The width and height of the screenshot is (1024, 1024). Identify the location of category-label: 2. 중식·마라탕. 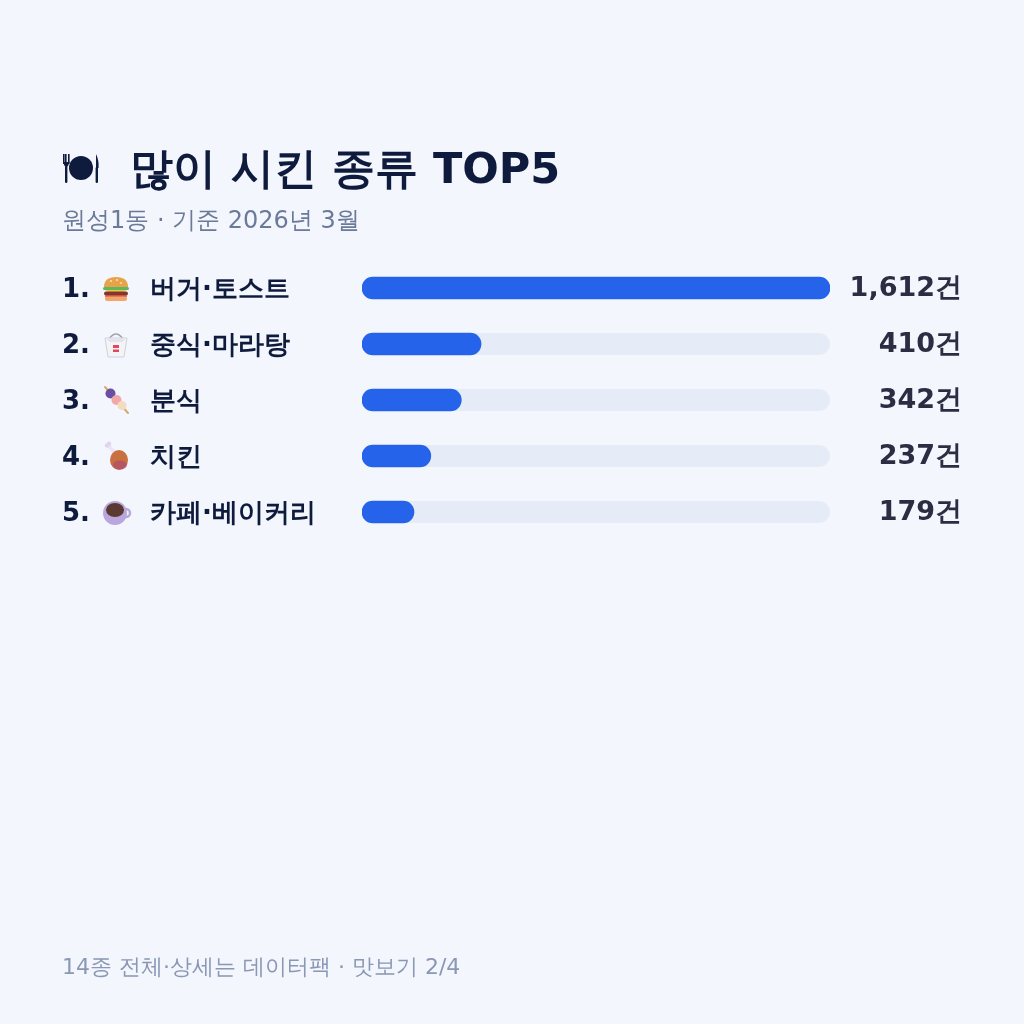
(176, 343).